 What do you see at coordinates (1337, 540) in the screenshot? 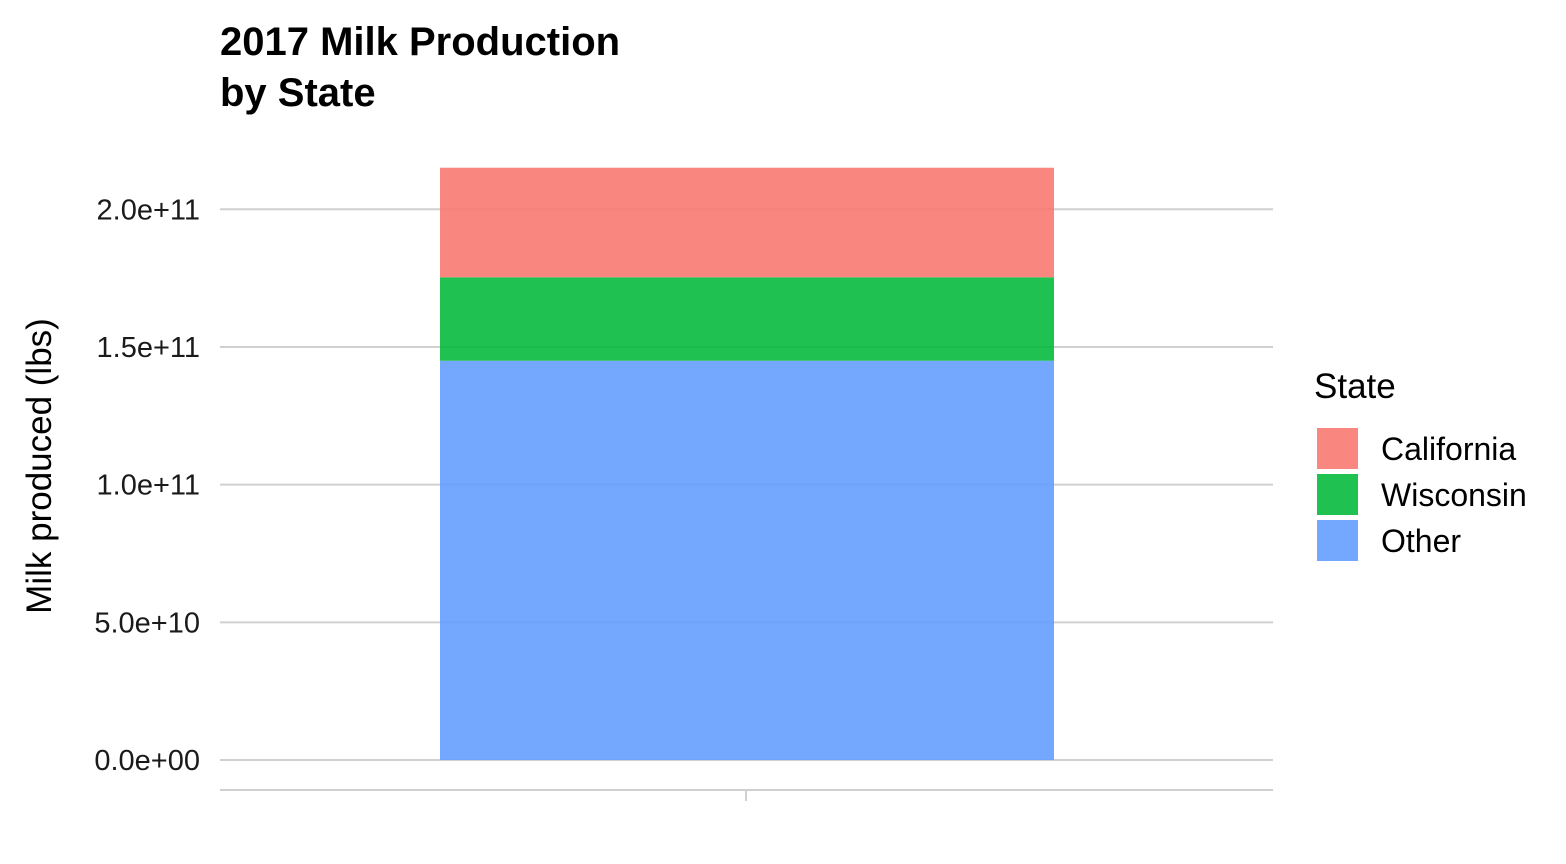
I see `legend-key-other` at bounding box center [1337, 540].